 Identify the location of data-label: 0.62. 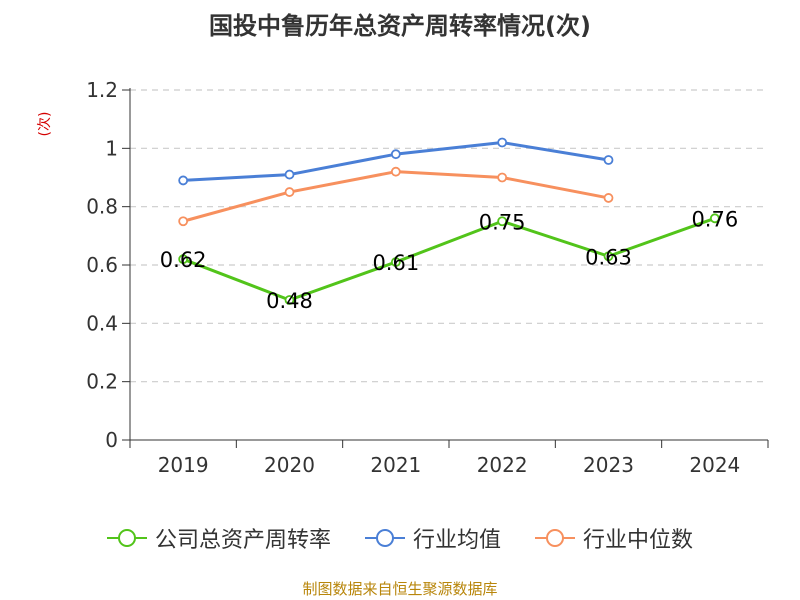
(183, 260).